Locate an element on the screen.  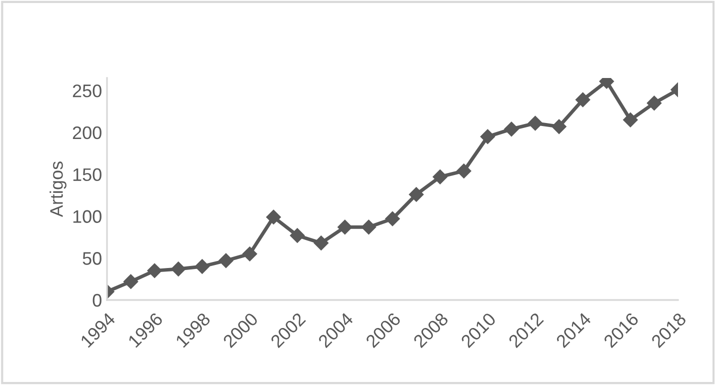
y-tick-label: 200 is located at coordinates (87, 133).